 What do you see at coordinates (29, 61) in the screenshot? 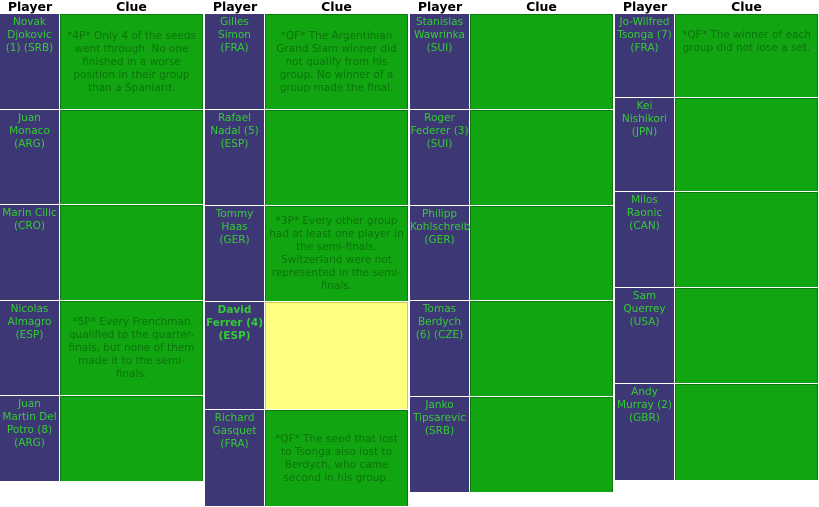
I see `player-cell: Novak Djokovic (1) (SRB)` at bounding box center [29, 61].